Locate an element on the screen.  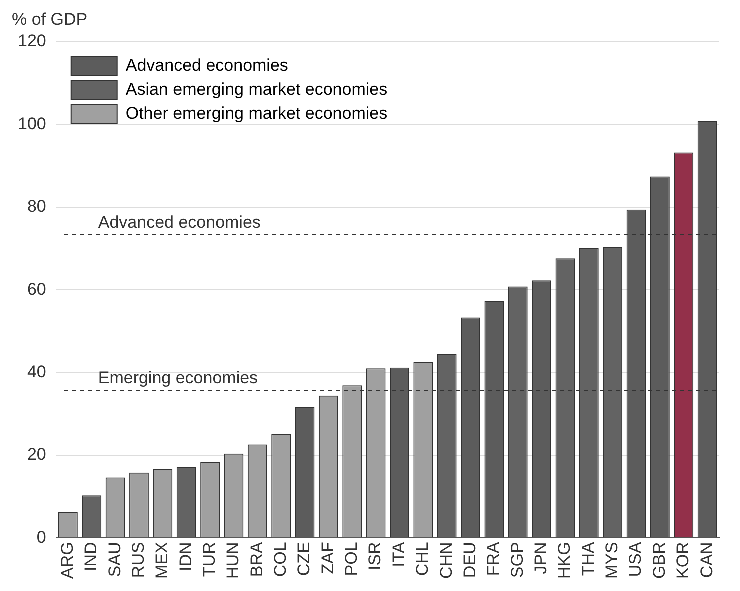
x-tick-label: COL is located at coordinates (280, 560).